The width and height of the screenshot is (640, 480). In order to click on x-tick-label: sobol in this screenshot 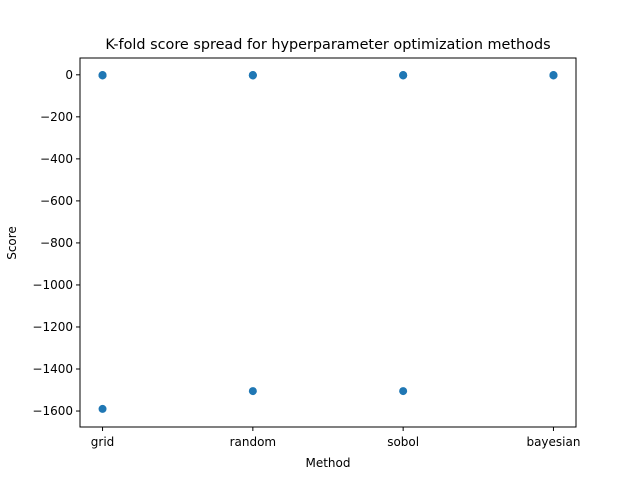, I will do `click(403, 442)`.